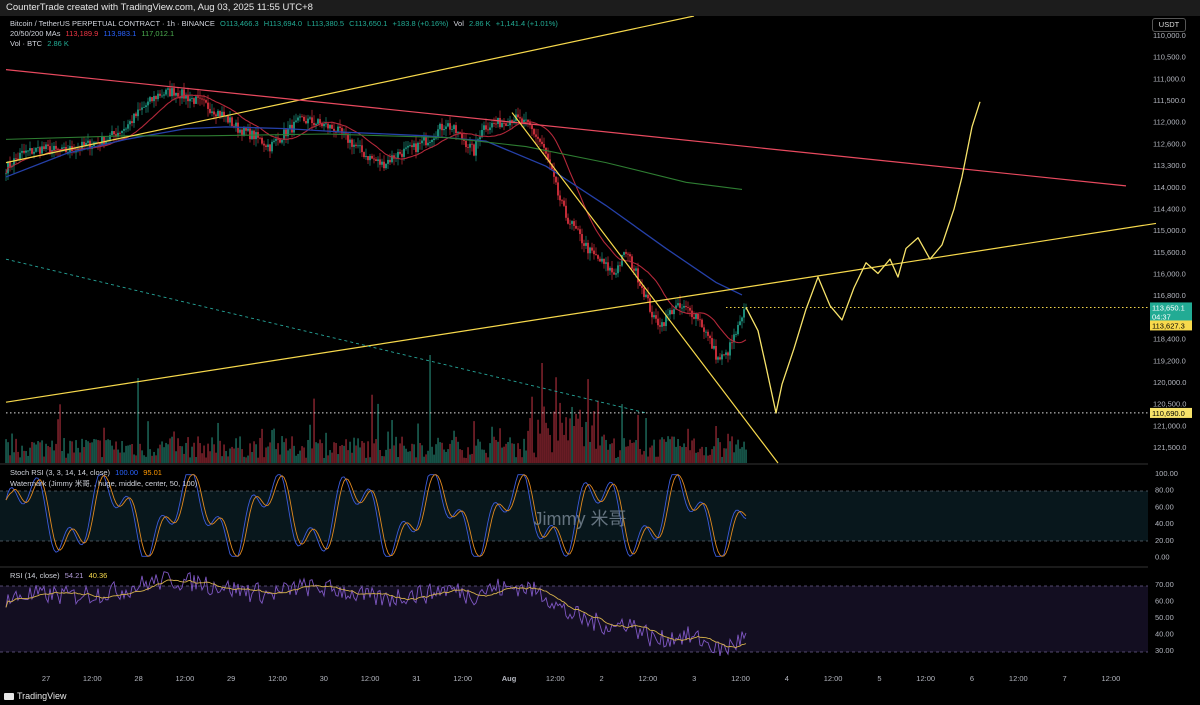 The height and width of the screenshot is (705, 1200). Describe the element at coordinates (35, 33) in the screenshot. I see `ma-label: 20/50/200 MAs` at that location.